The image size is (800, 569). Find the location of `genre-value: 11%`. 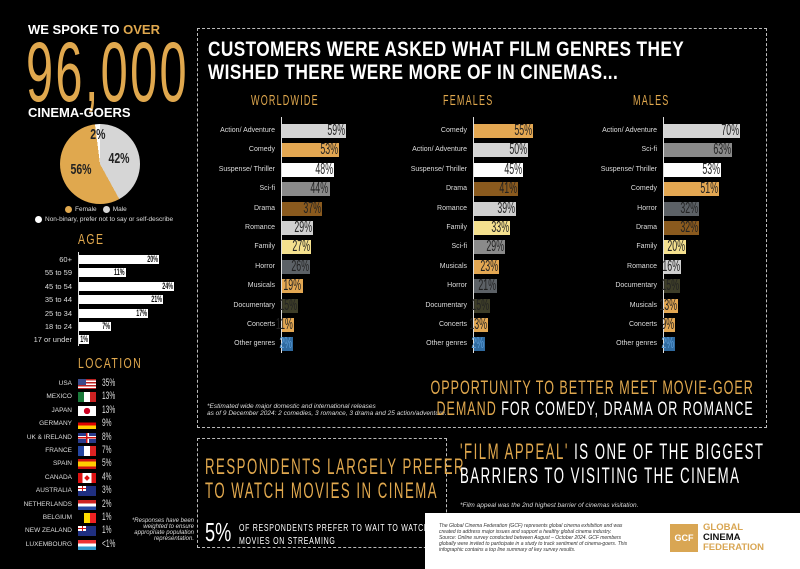

genre-value: 11% is located at coordinates (277, 325).